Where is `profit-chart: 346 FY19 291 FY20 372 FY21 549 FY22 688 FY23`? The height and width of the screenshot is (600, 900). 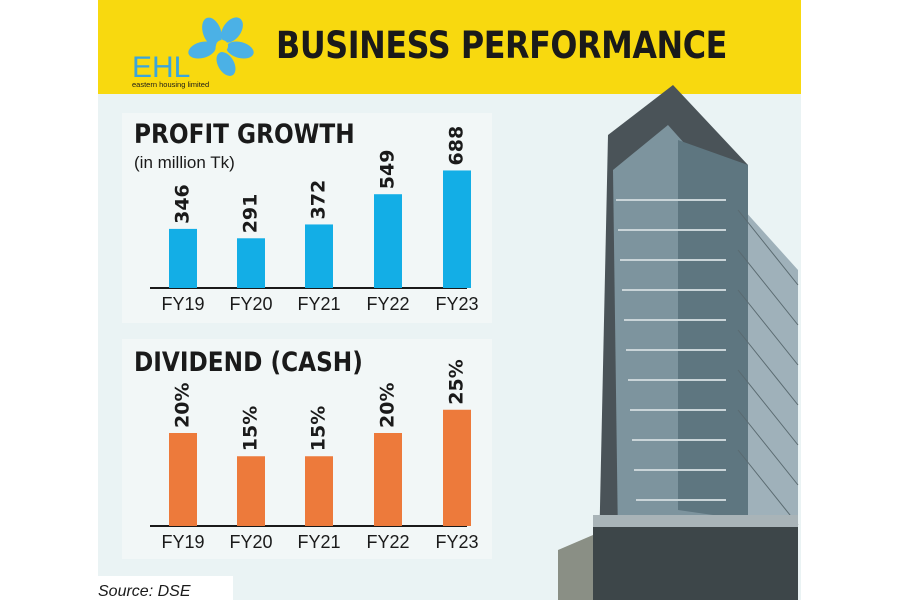
profit-chart: 346 FY19 291 FY20 372 FY21 549 FY22 688 FY23 is located at coordinates (314, 220).